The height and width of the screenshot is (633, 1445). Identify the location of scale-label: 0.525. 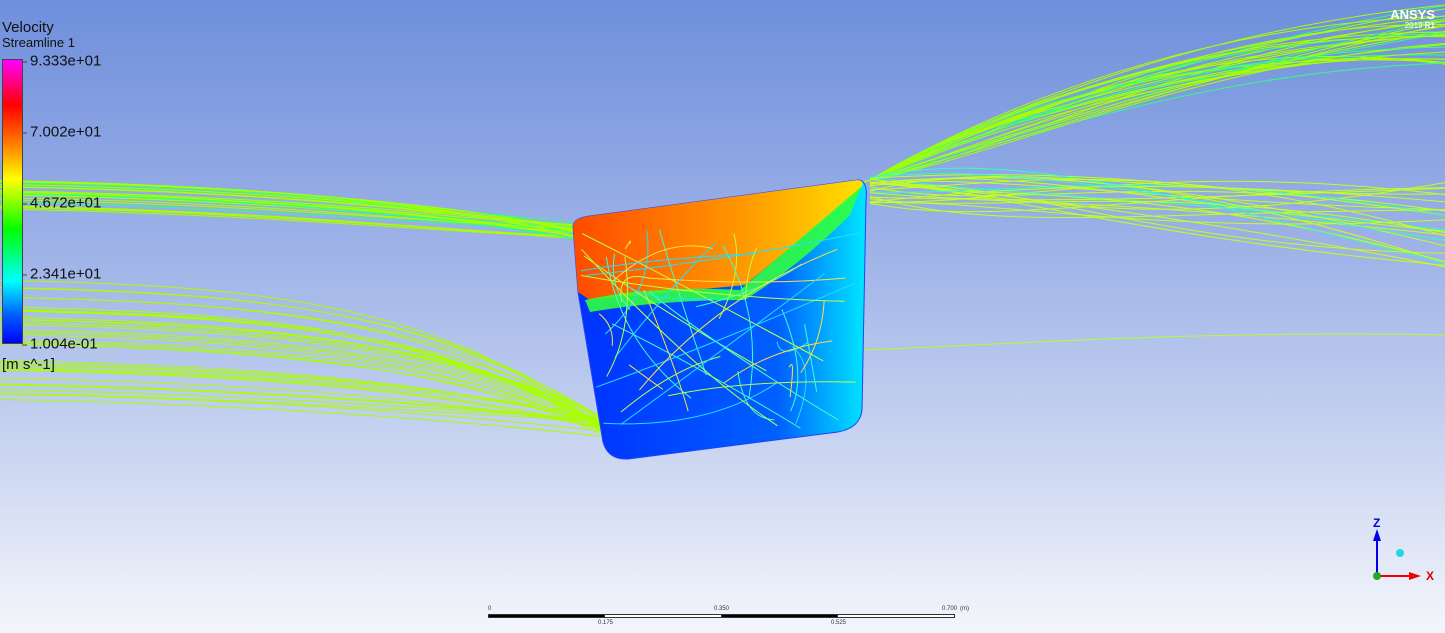
(839, 623).